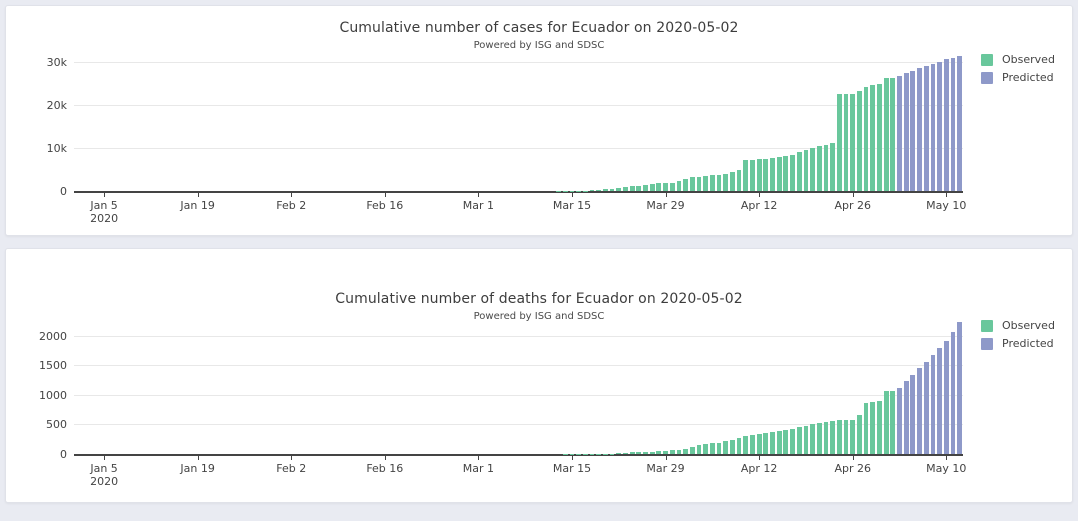 This screenshot has height=521, width=1078. Describe the element at coordinates (56, 106) in the screenshot. I see `y-tick-label: 20k` at that location.